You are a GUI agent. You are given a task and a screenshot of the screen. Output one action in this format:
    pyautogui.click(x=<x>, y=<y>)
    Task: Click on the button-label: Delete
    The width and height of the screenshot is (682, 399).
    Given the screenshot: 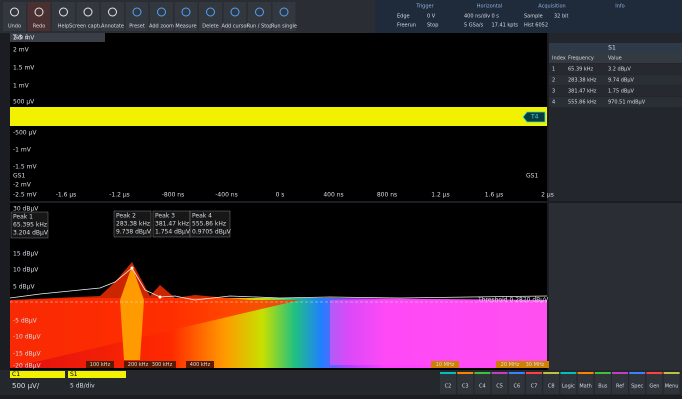 What is the action you would take?
    pyautogui.click(x=210, y=27)
    